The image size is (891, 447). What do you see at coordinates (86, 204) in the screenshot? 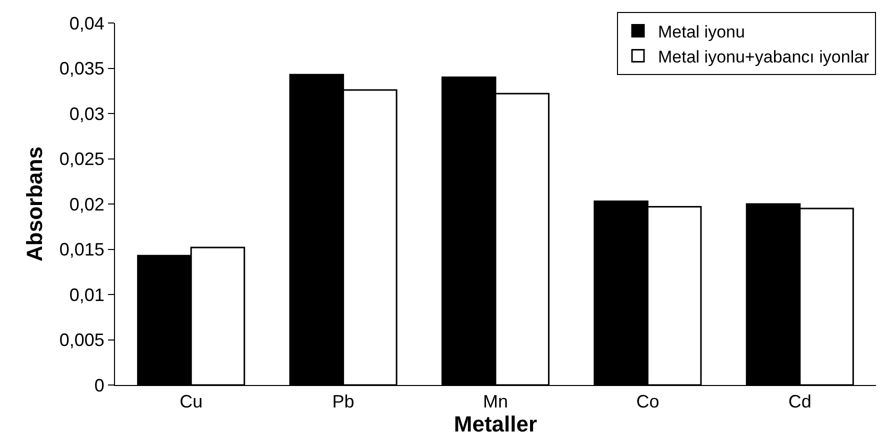
I see `y-tick-label: 0,02` at bounding box center [86, 204].